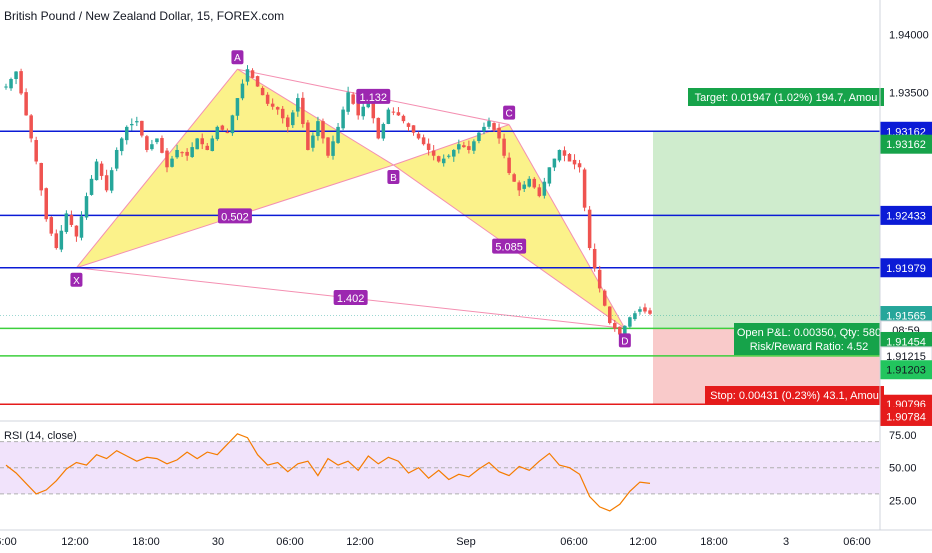 The image size is (932, 553). I want to click on rsi-line, so click(328, 472).